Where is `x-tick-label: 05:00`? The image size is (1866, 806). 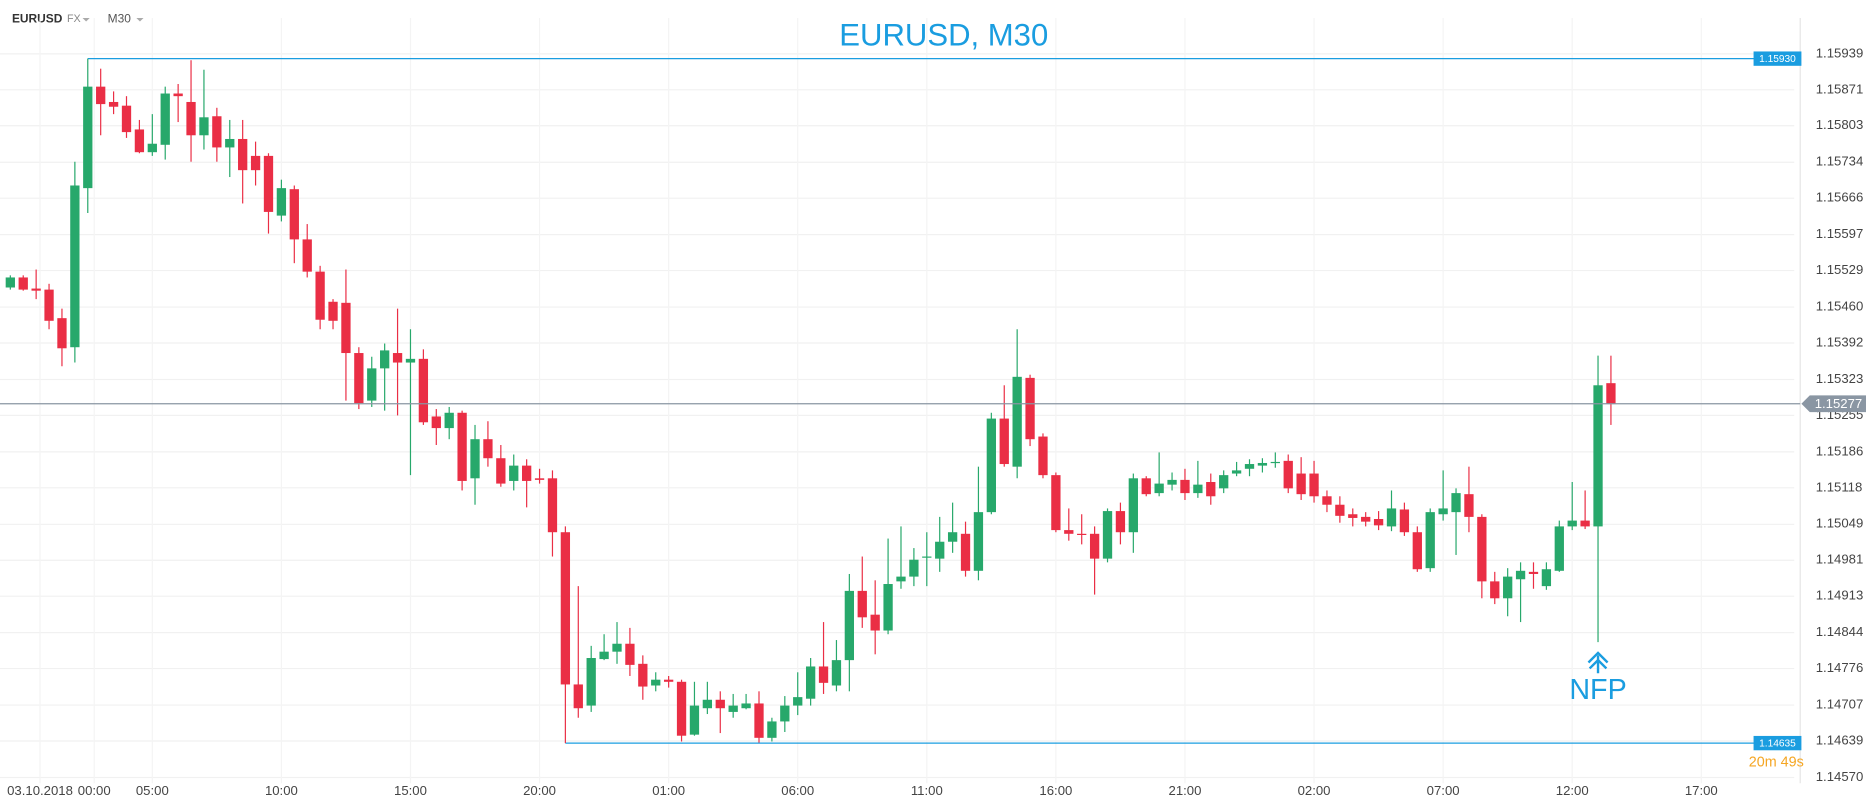 x-tick-label: 05:00 is located at coordinates (152, 790).